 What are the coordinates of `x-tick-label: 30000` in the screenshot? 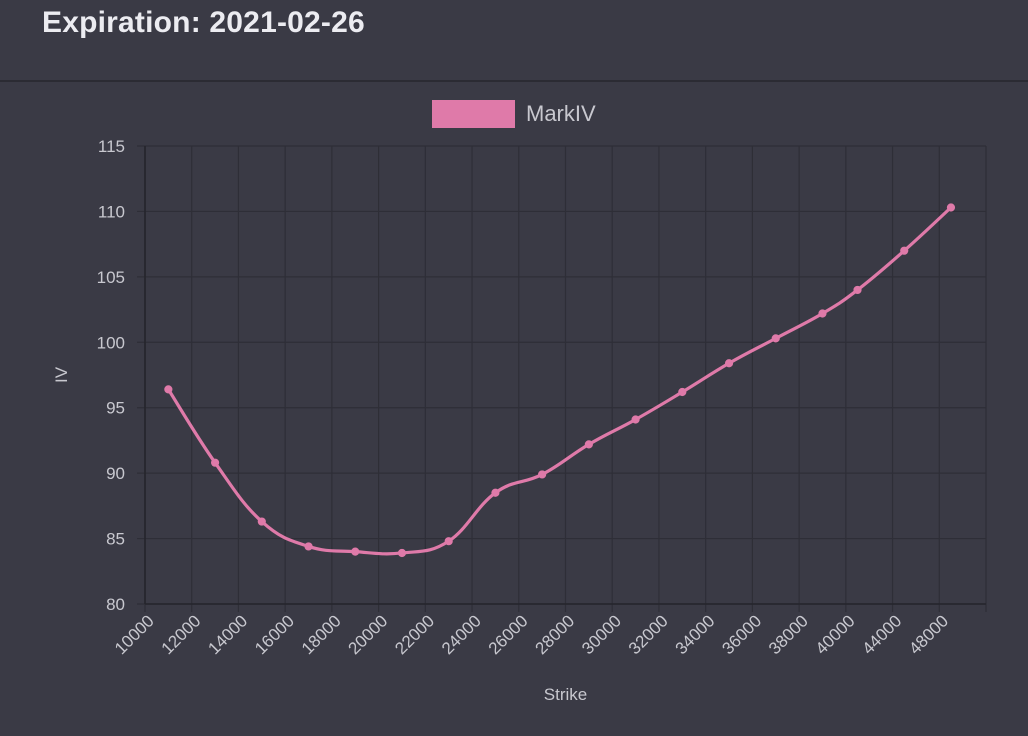 It's located at (601, 634).